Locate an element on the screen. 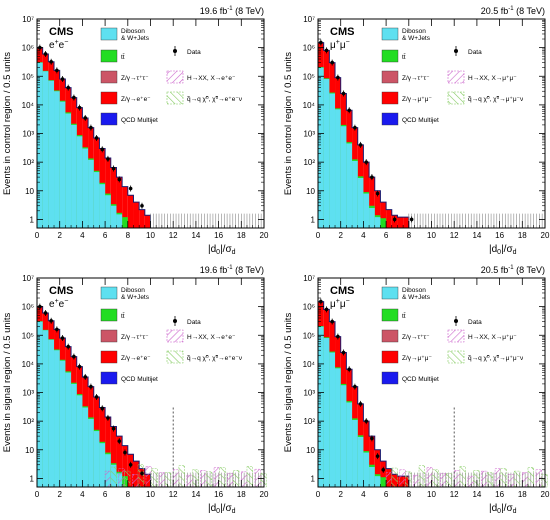 This screenshot has height=520, width=550. y-tick-label: 10² is located at coordinates (309, 421).